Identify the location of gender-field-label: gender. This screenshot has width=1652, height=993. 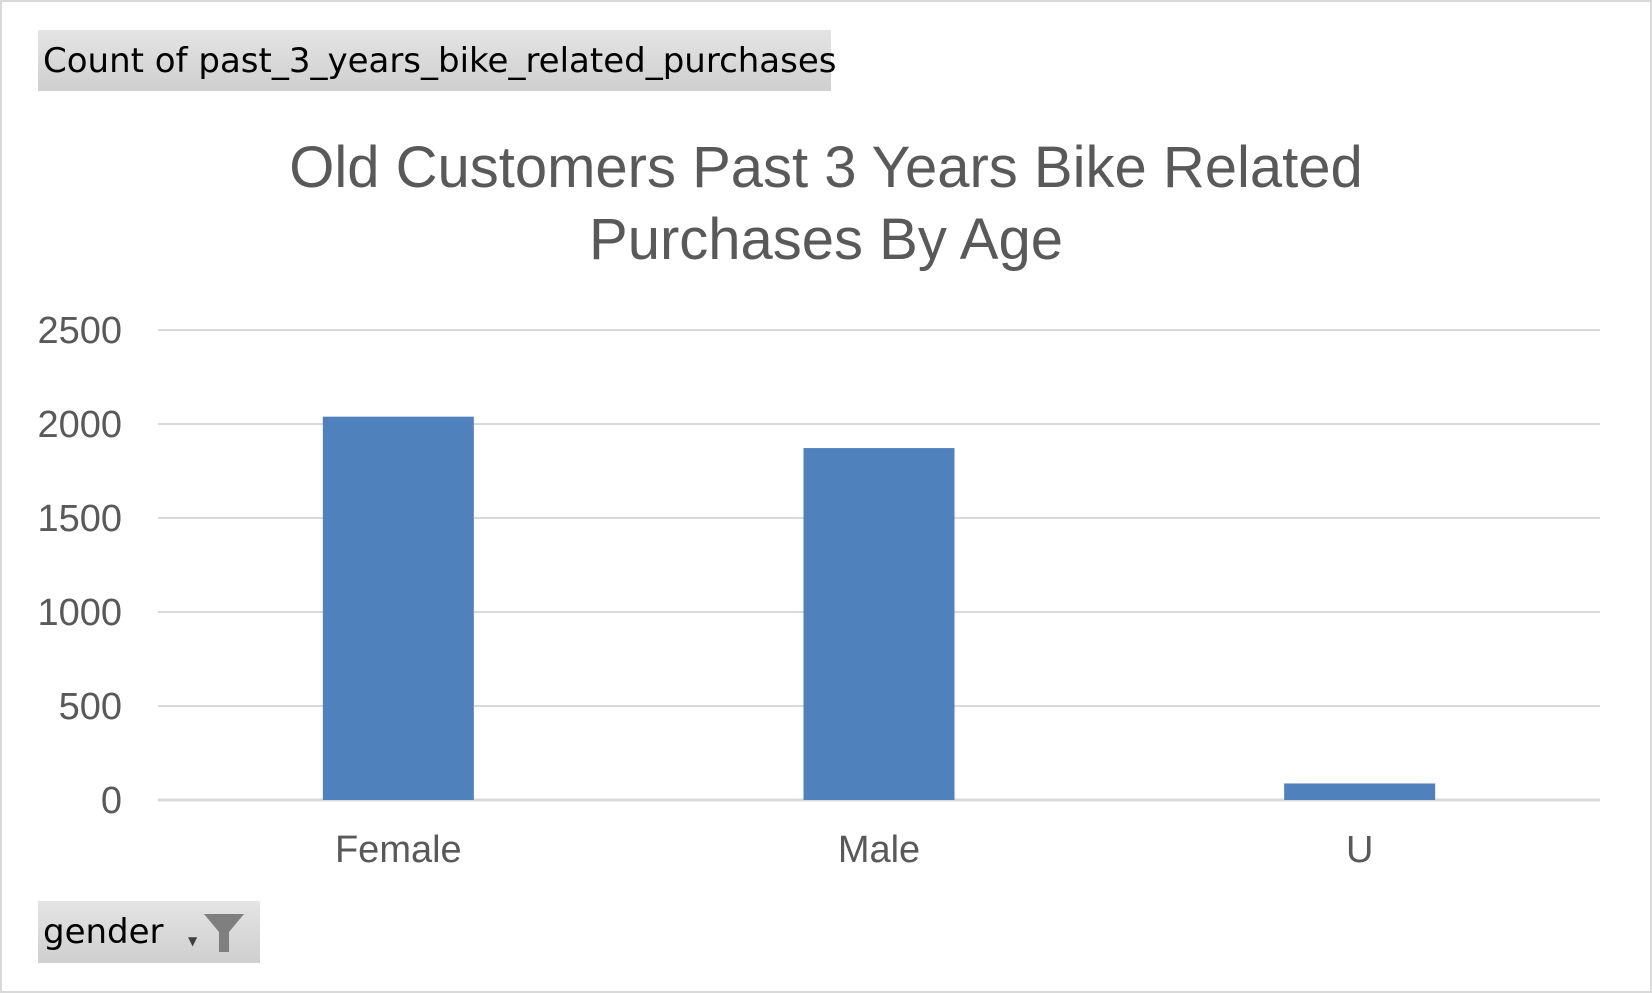
(103, 932).